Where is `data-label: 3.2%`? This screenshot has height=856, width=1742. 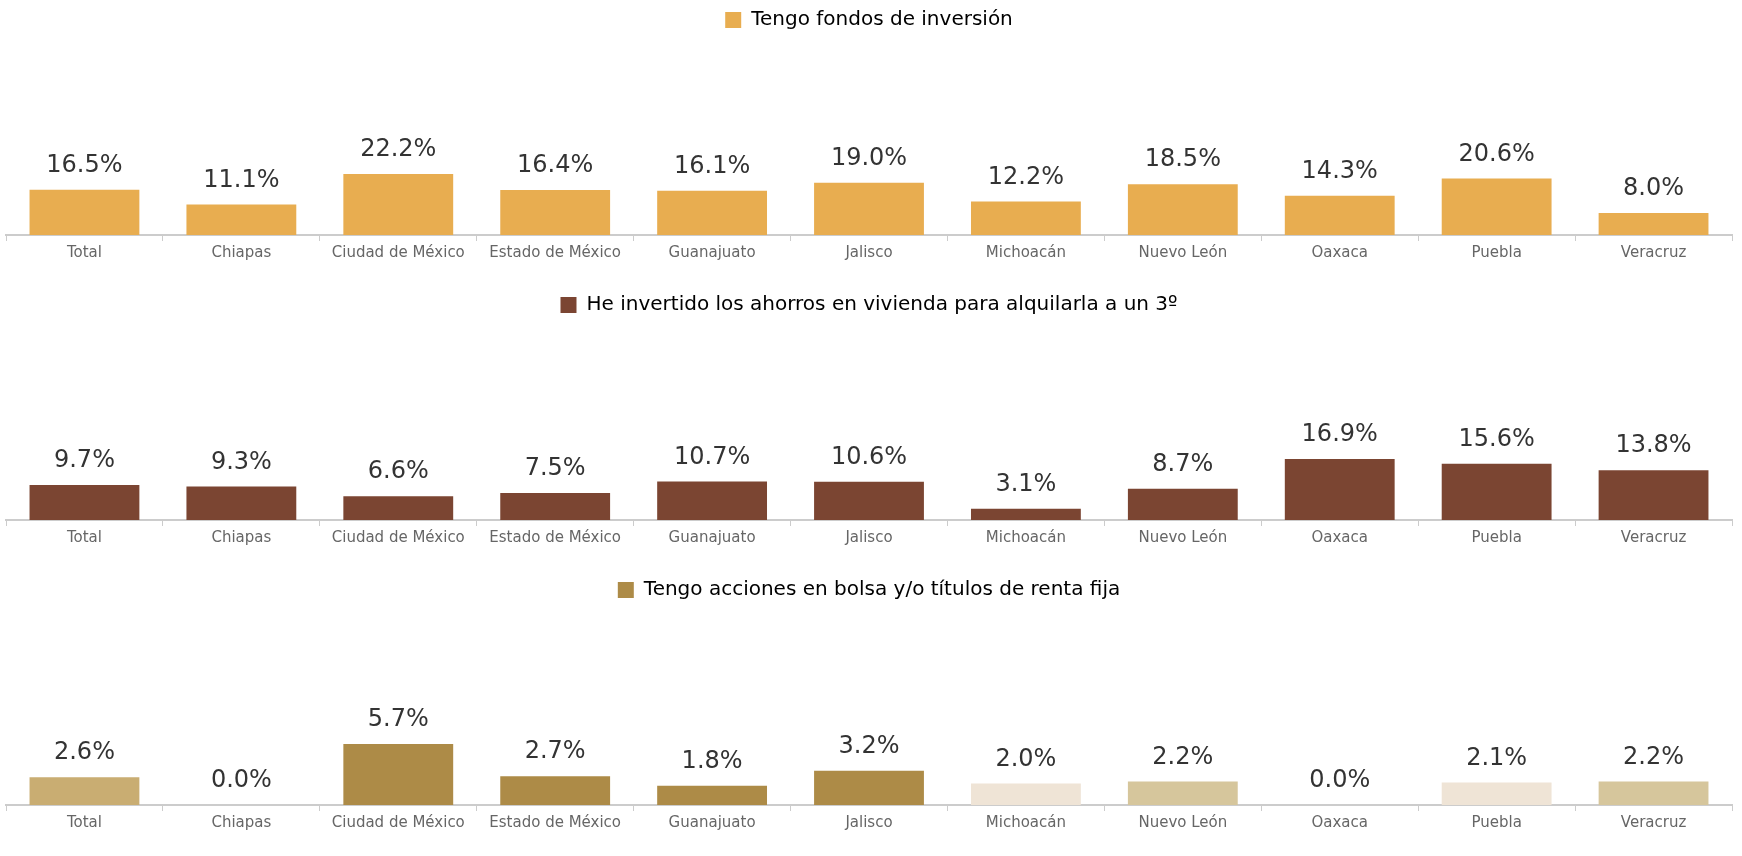
data-label: 3.2% is located at coordinates (869, 745).